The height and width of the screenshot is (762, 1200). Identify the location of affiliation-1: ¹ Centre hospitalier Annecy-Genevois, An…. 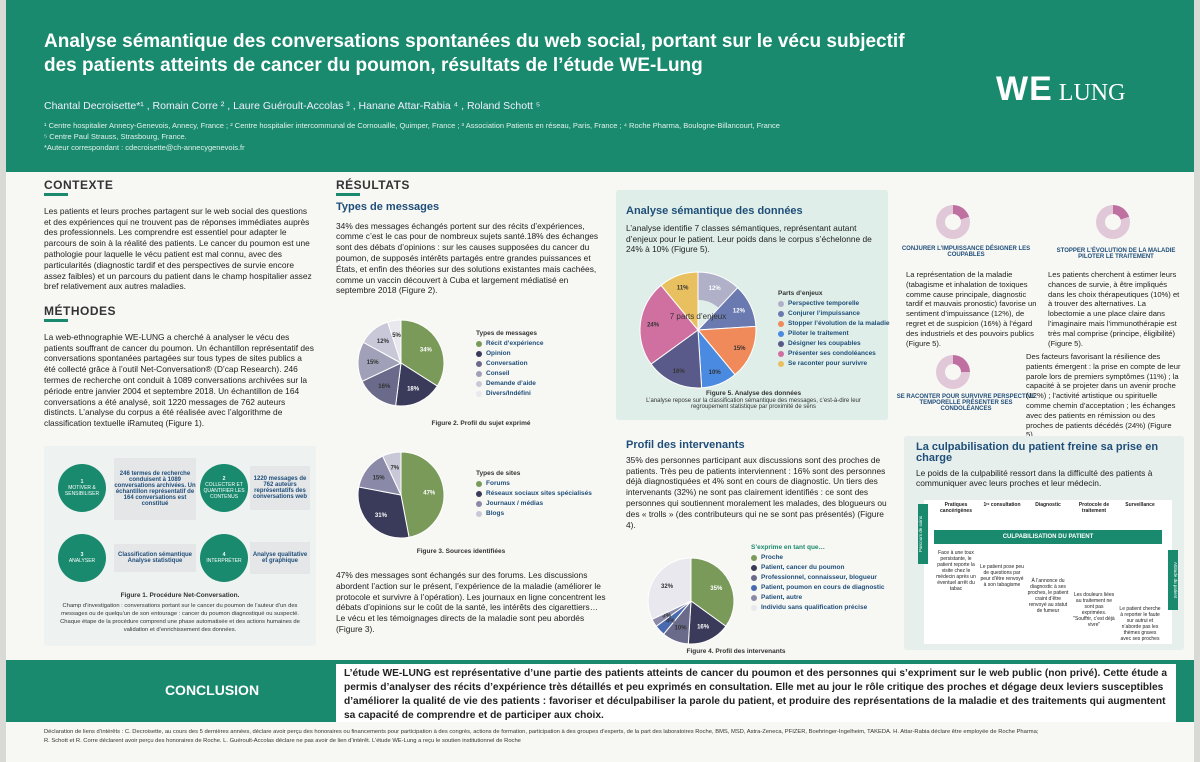
(412, 125).